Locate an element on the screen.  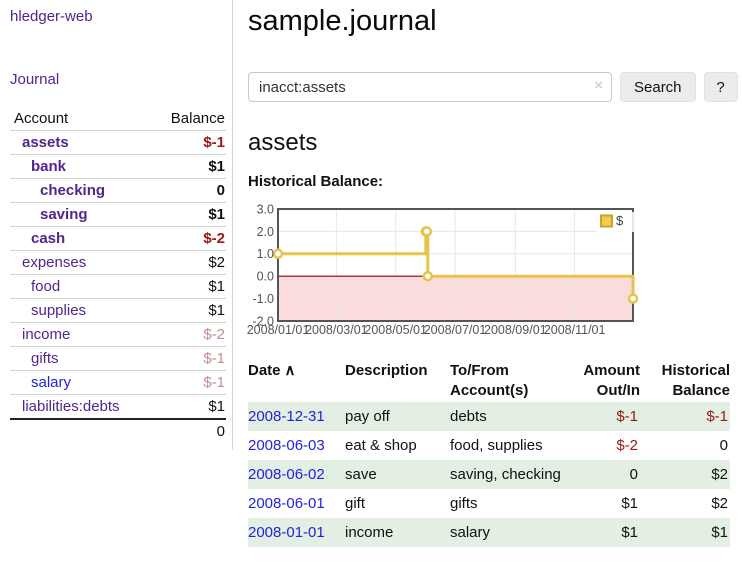
transaction-balance: $1 is located at coordinates (685, 532).